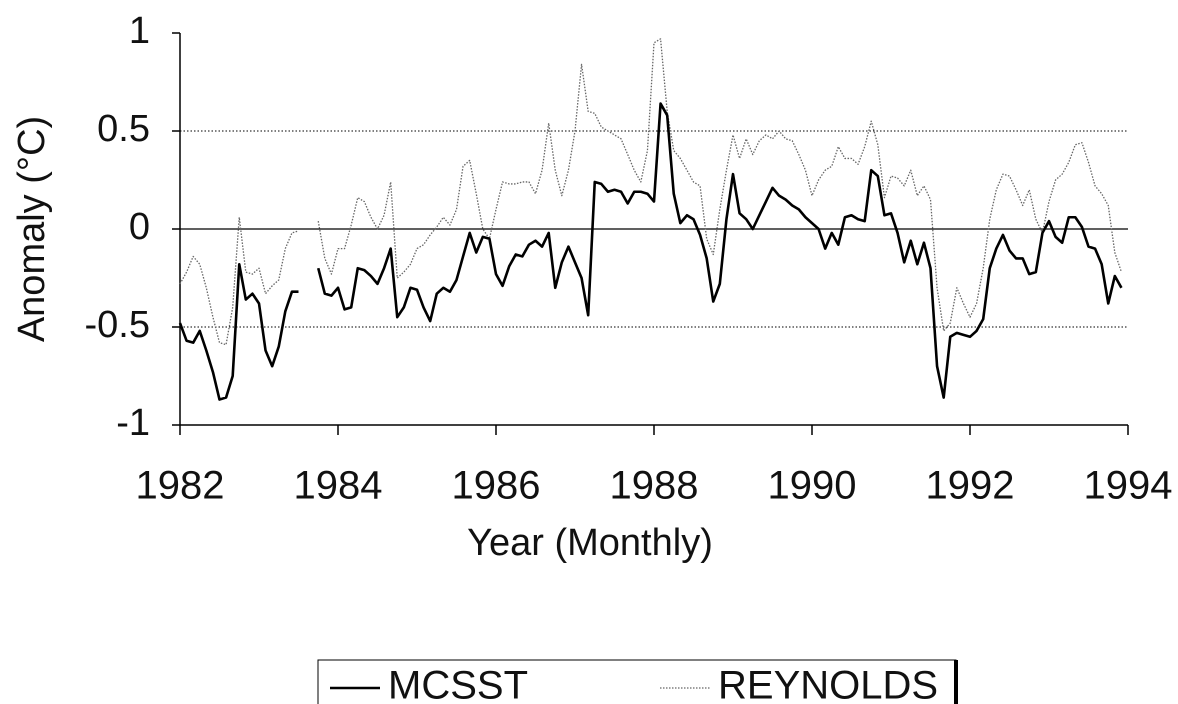 This screenshot has height=704, width=1178. What do you see at coordinates (123, 129) in the screenshot?
I see `y-tick-label: 0.5` at bounding box center [123, 129].